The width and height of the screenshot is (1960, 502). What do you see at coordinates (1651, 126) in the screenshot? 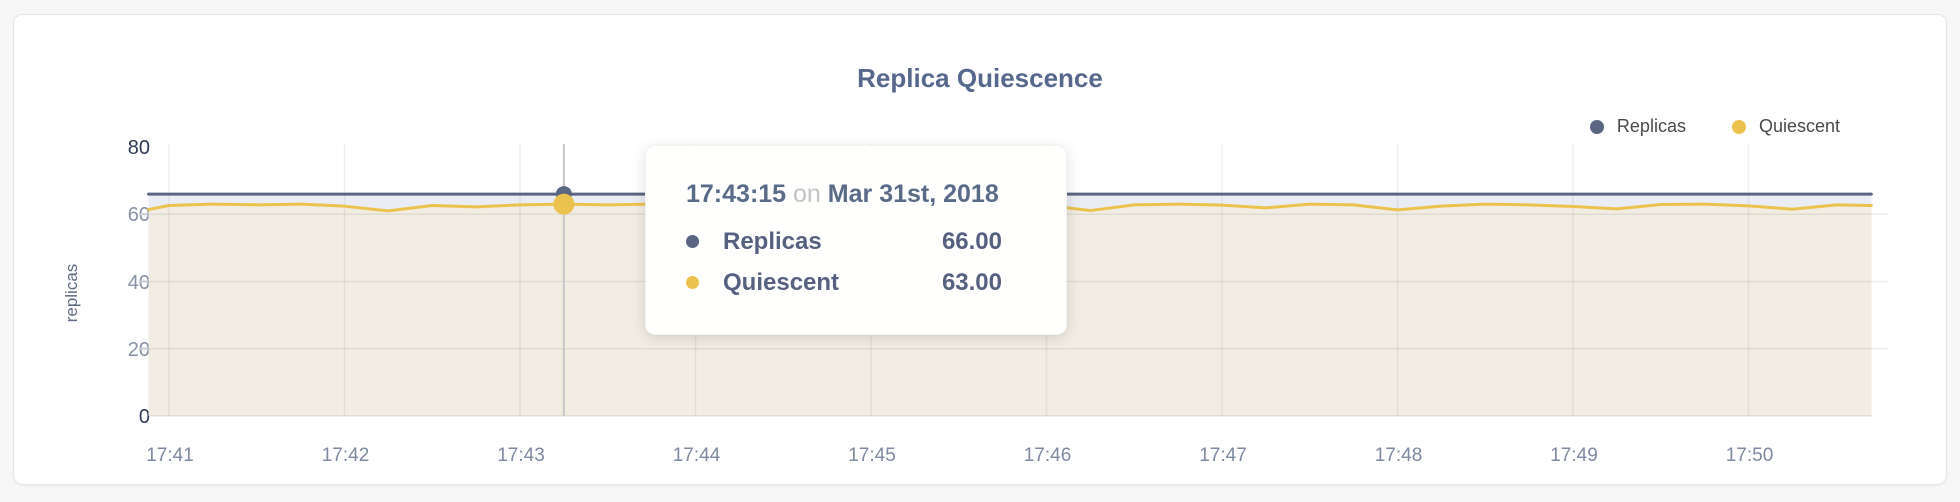
I see `legend-label-replicas: Replicas` at bounding box center [1651, 126].